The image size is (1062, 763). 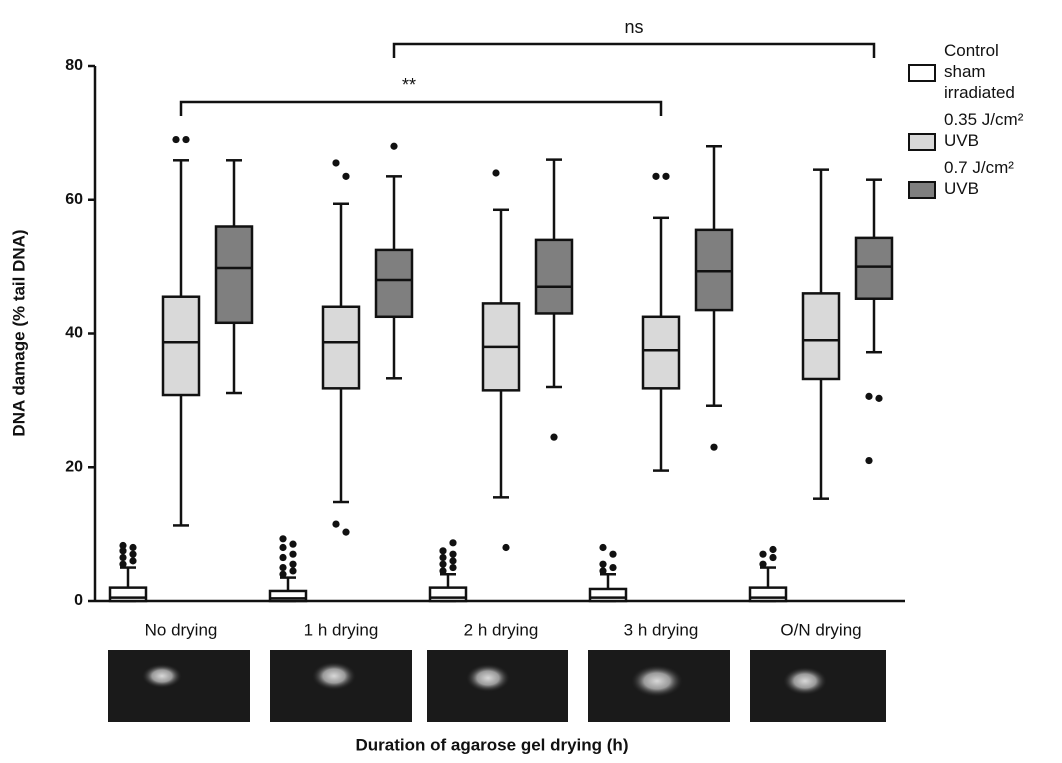 What do you see at coordinates (633, 27) in the screenshot?
I see `significance-label: ns` at bounding box center [633, 27].